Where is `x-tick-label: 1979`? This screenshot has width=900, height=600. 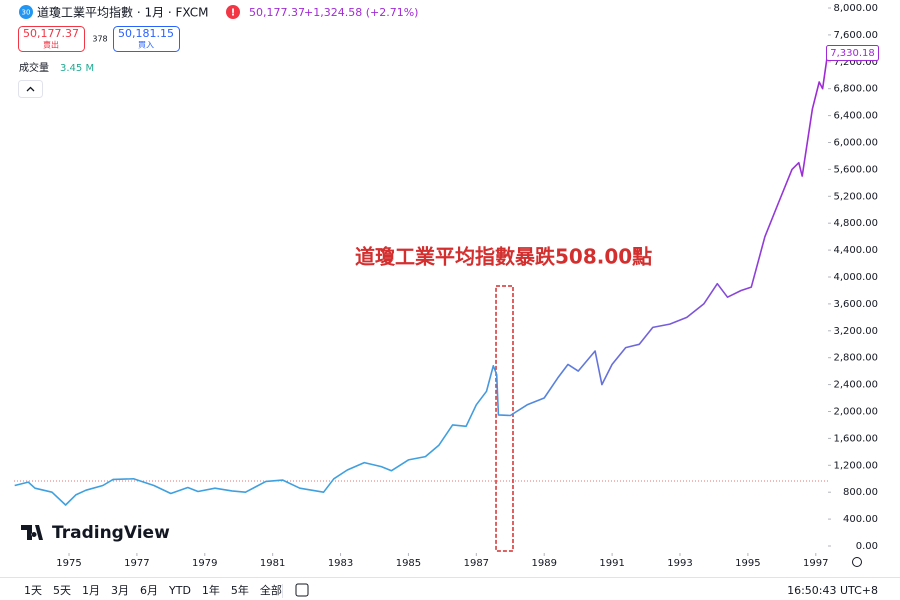
x-tick-label: 1979 is located at coordinates (204, 563).